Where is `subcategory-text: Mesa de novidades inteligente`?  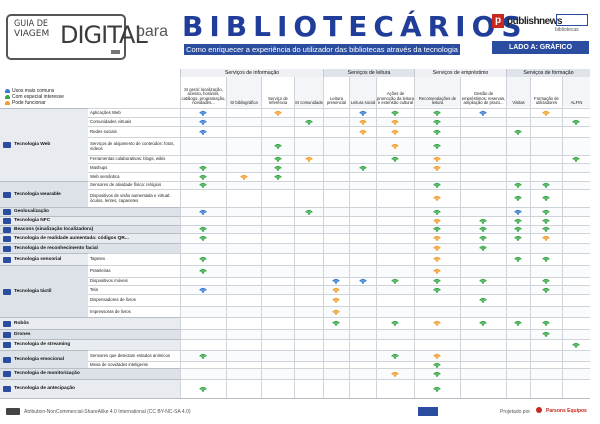
subcategory-text: Mesa de novidades inteligente is located at coordinates (119, 364).